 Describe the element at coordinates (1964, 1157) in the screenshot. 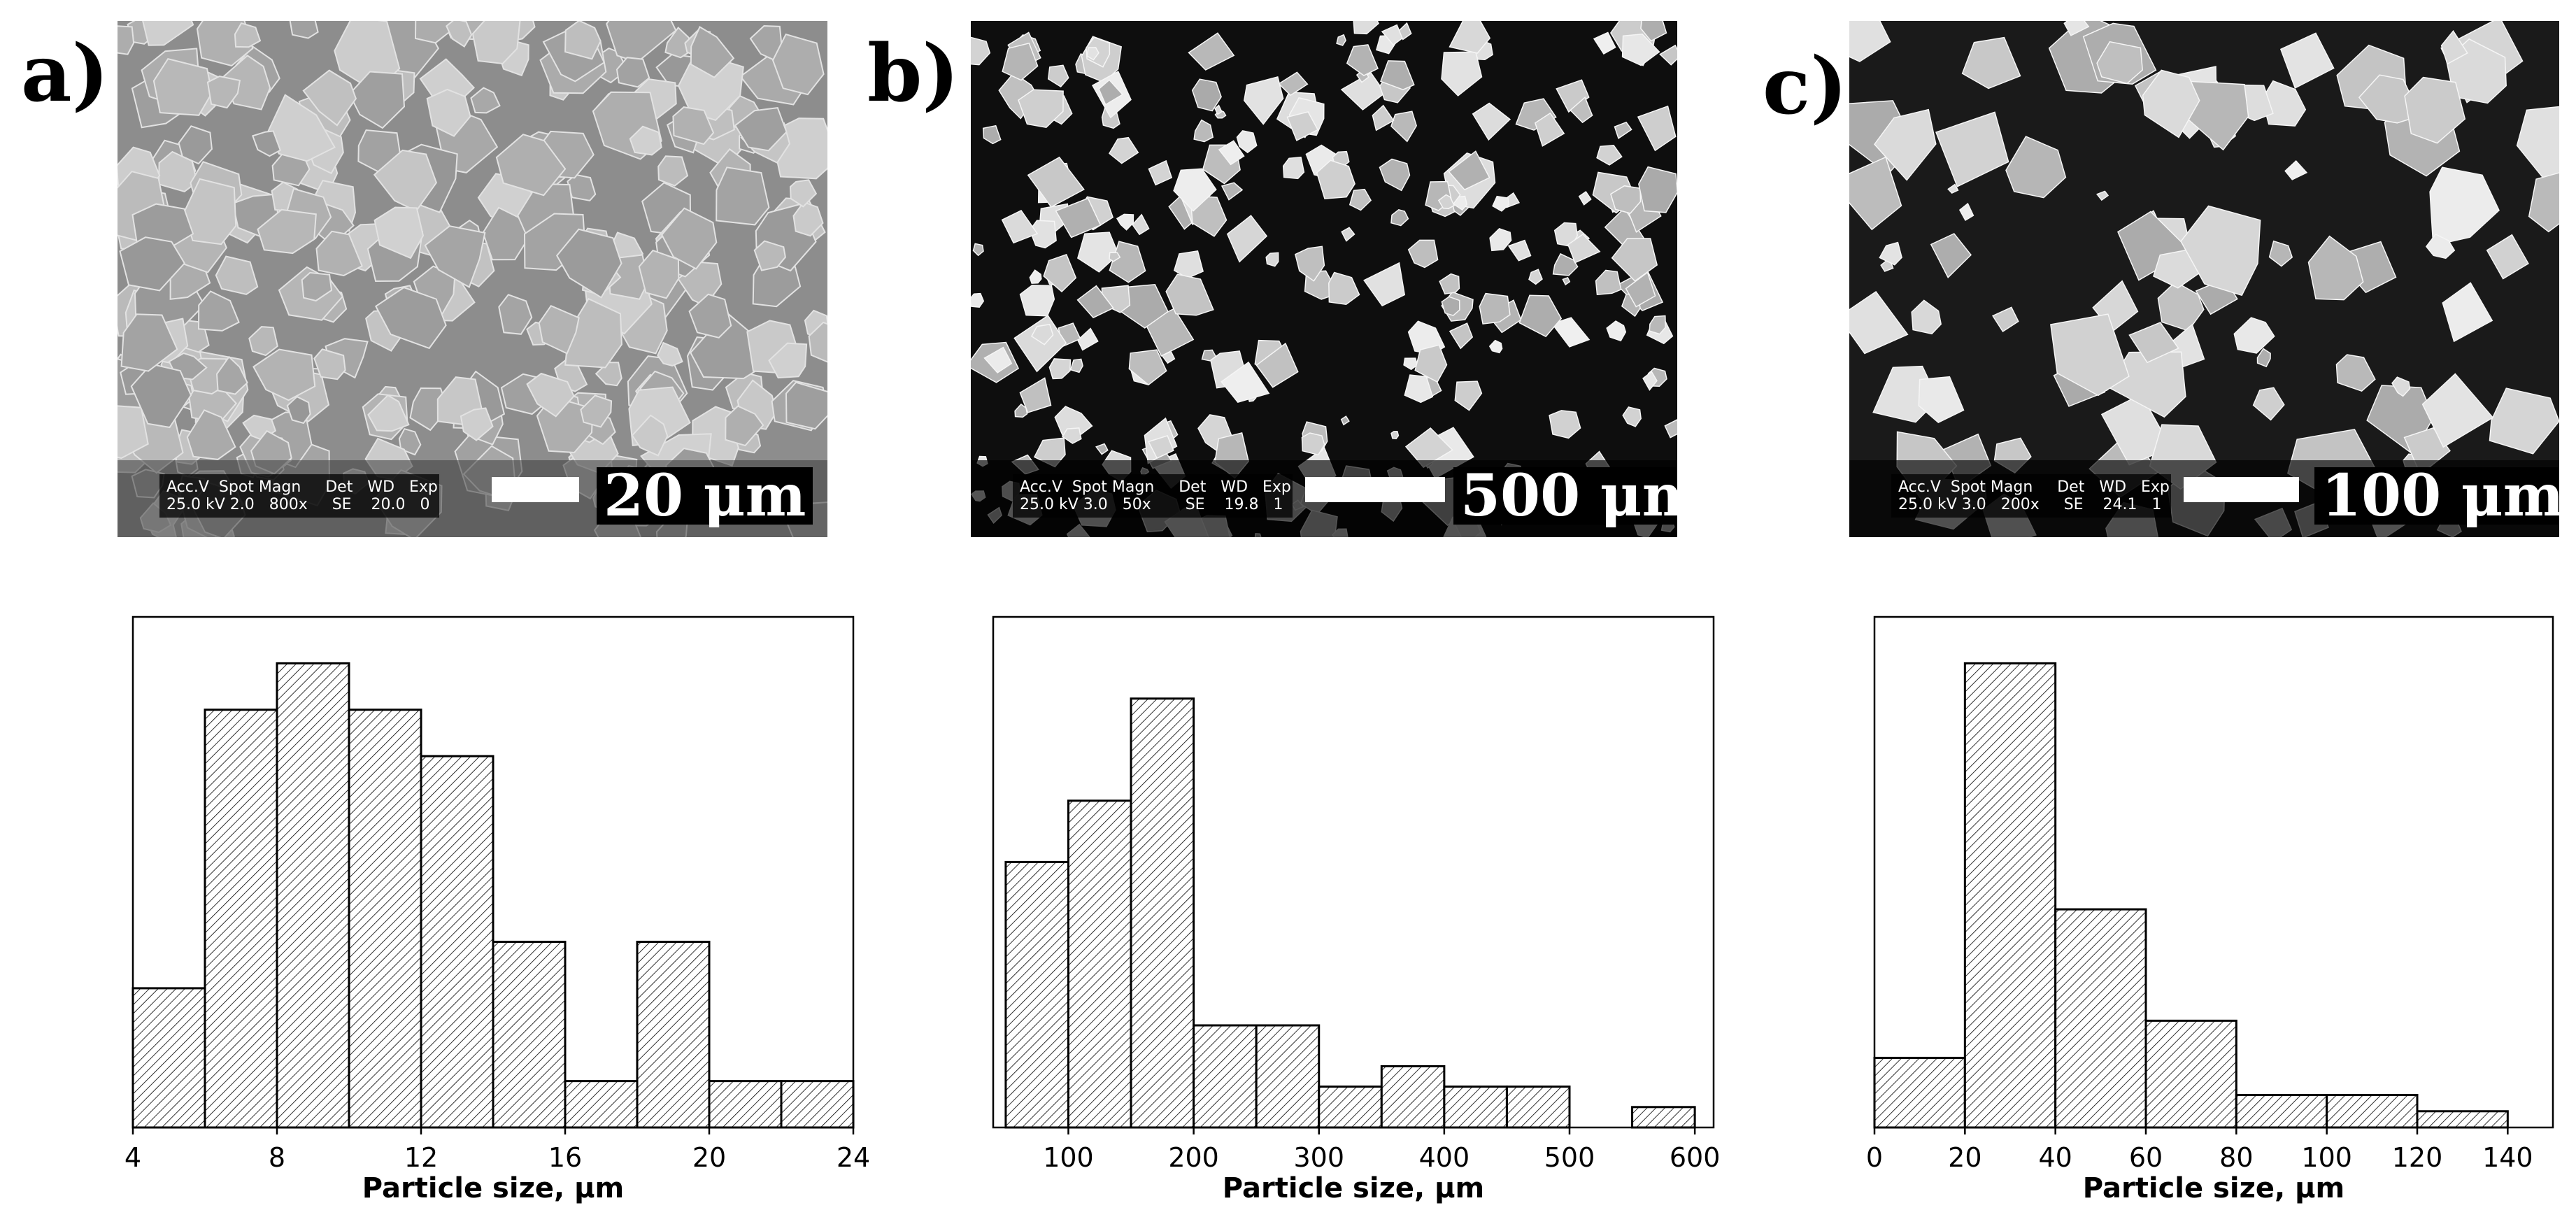

I see `x-tick-label: 20` at that location.